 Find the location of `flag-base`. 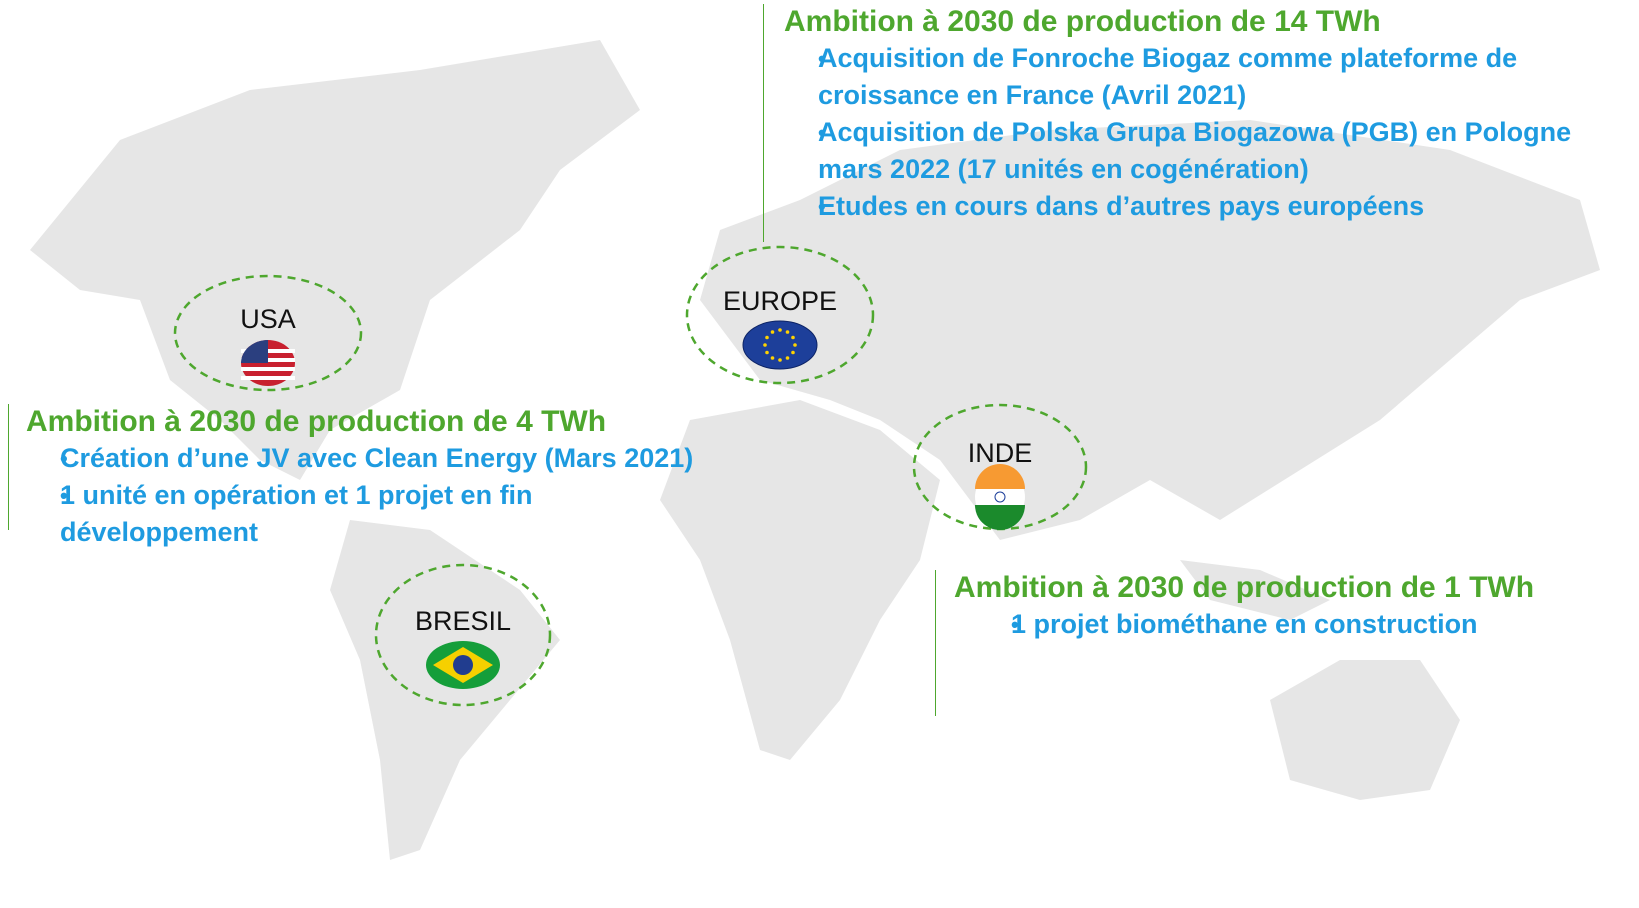

flag-base is located at coordinates (780, 345).